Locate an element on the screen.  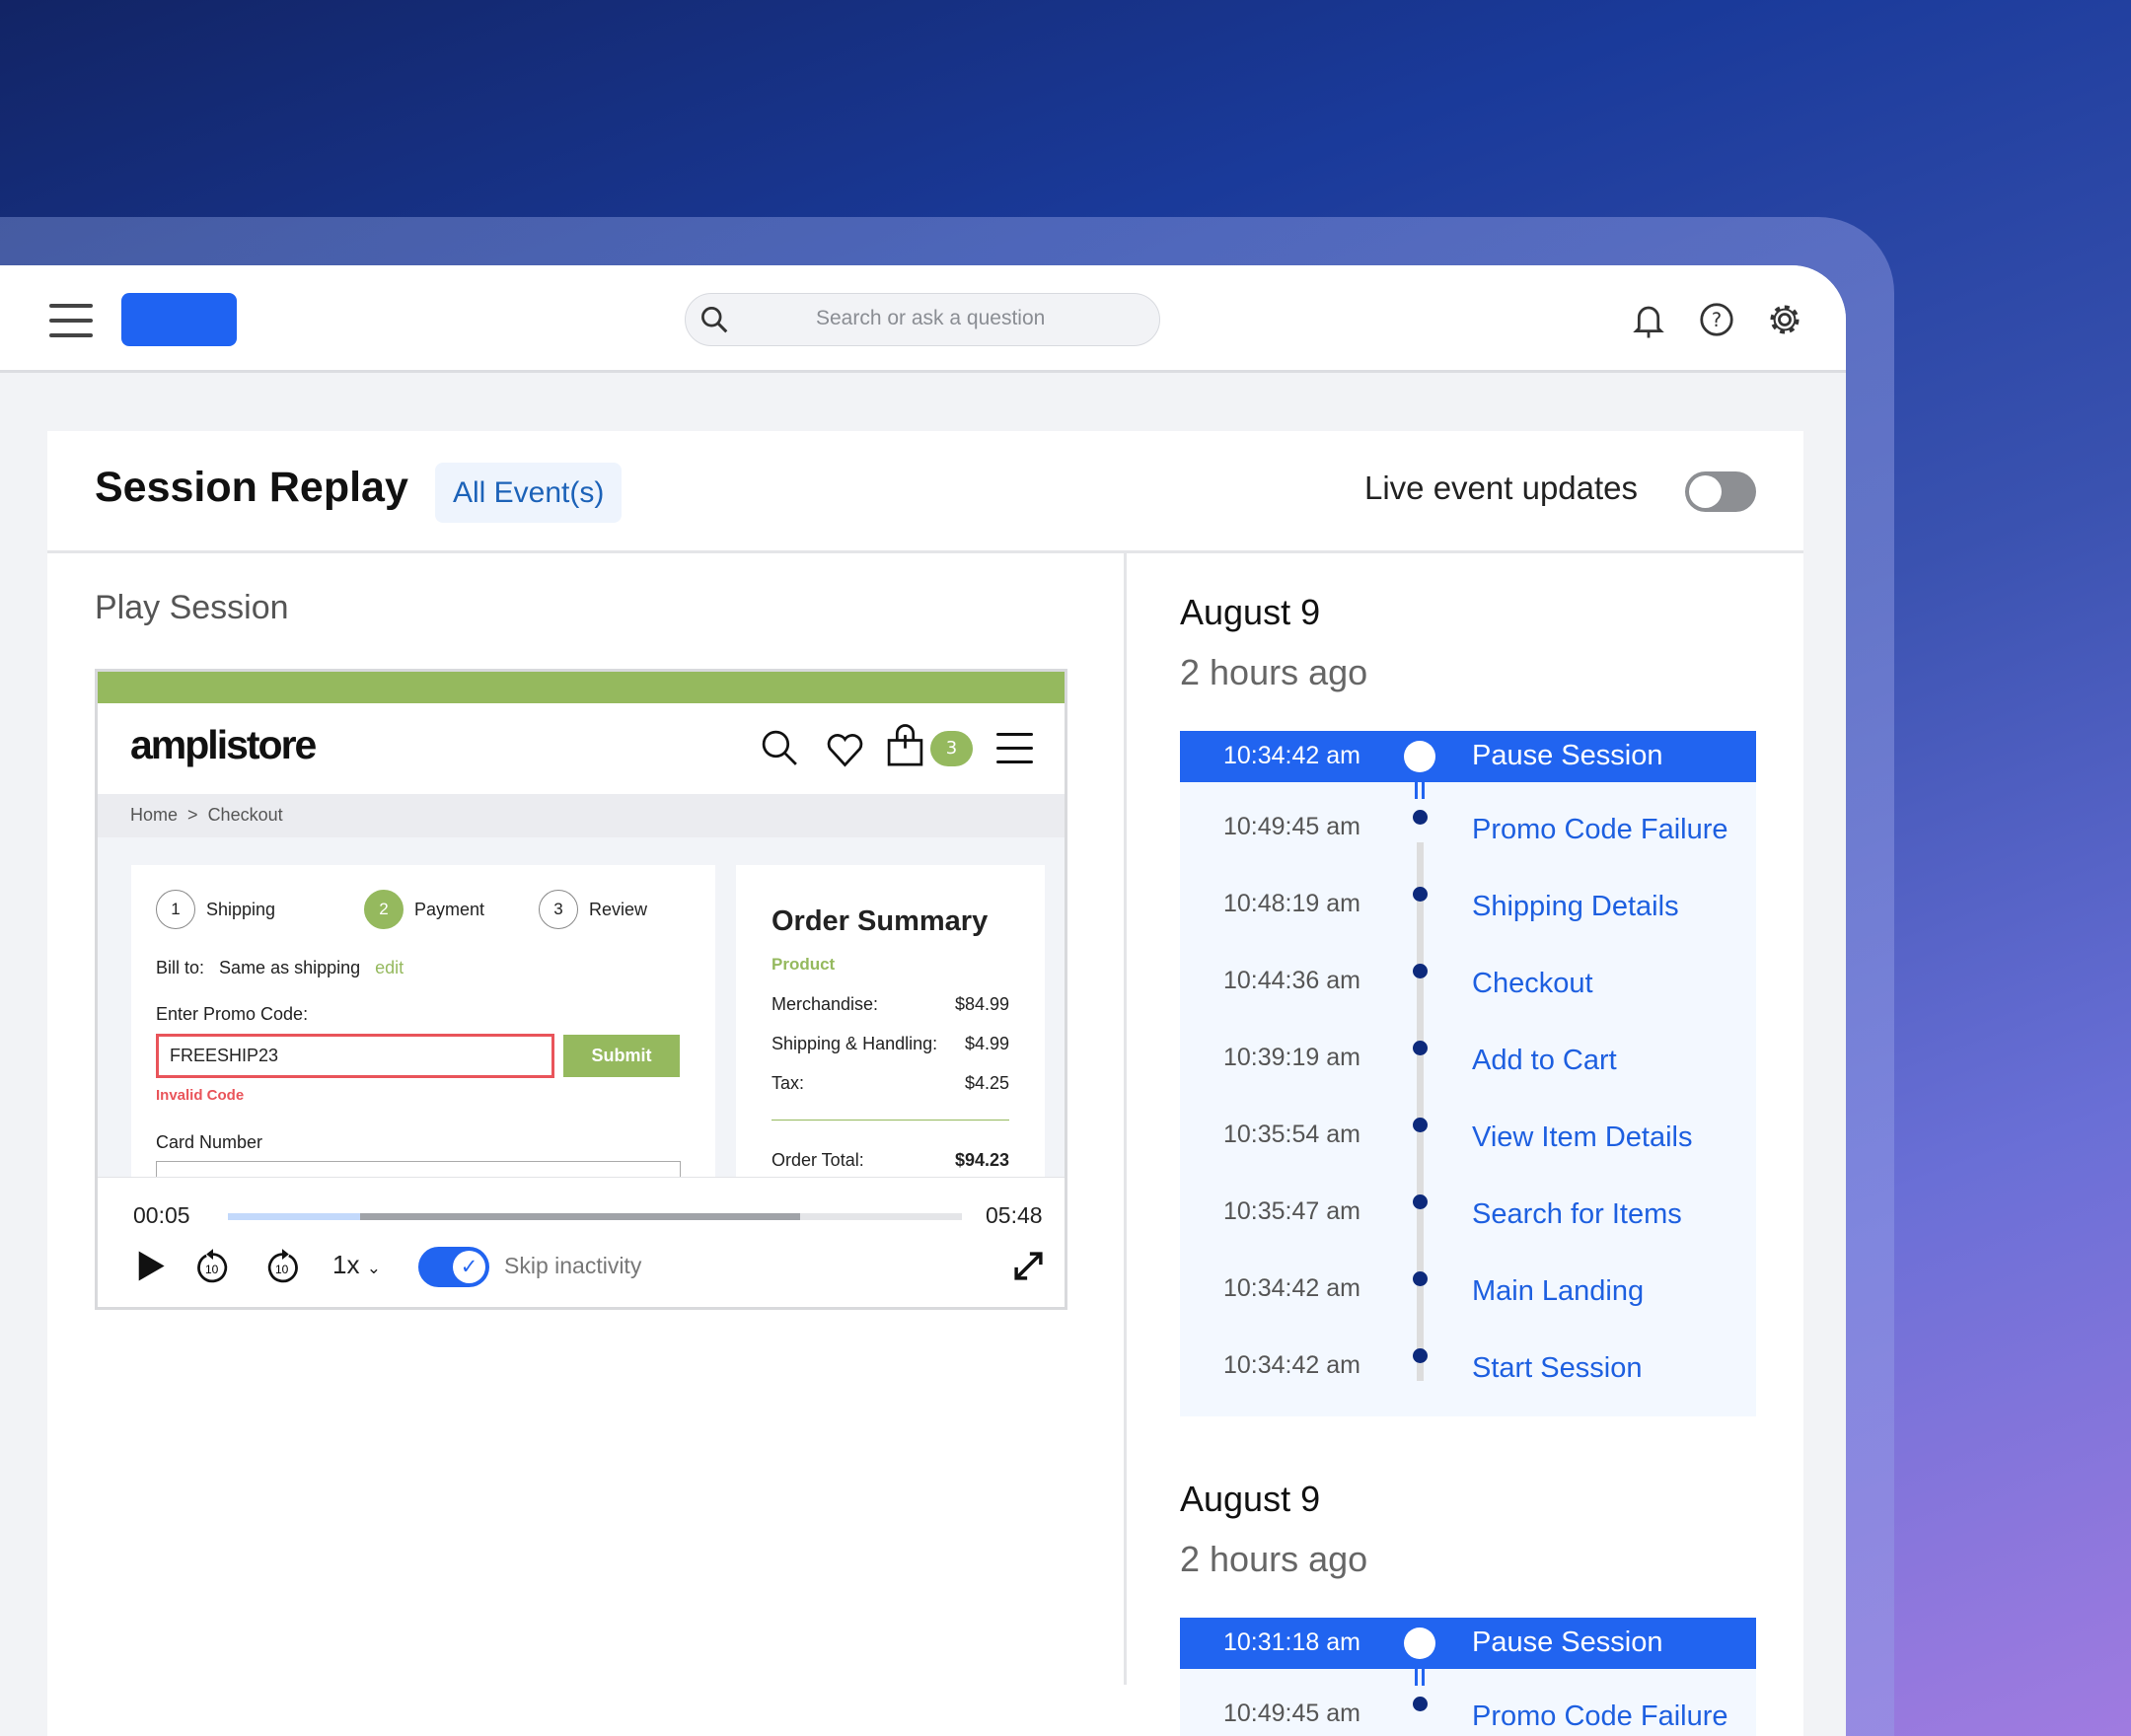
forward-icon is located at coordinates (282, 1266).